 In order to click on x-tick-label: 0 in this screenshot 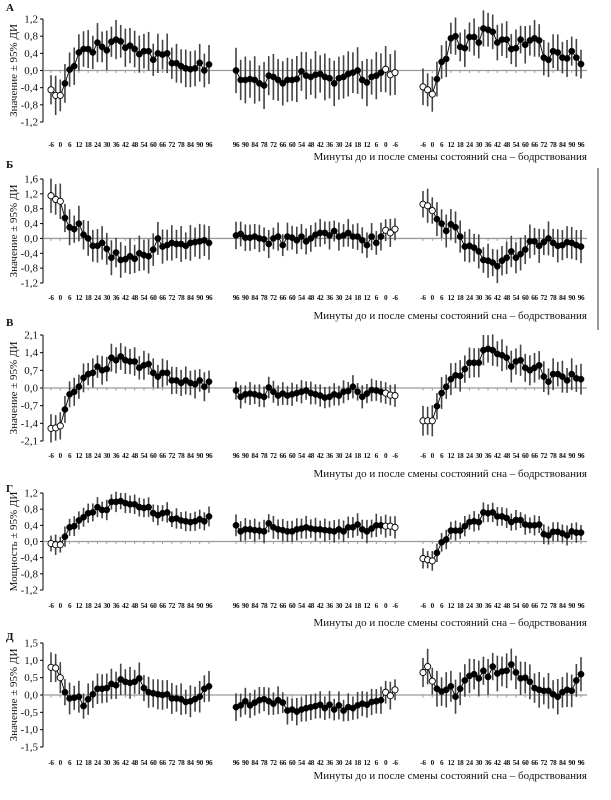, I will do `click(433, 763)`.